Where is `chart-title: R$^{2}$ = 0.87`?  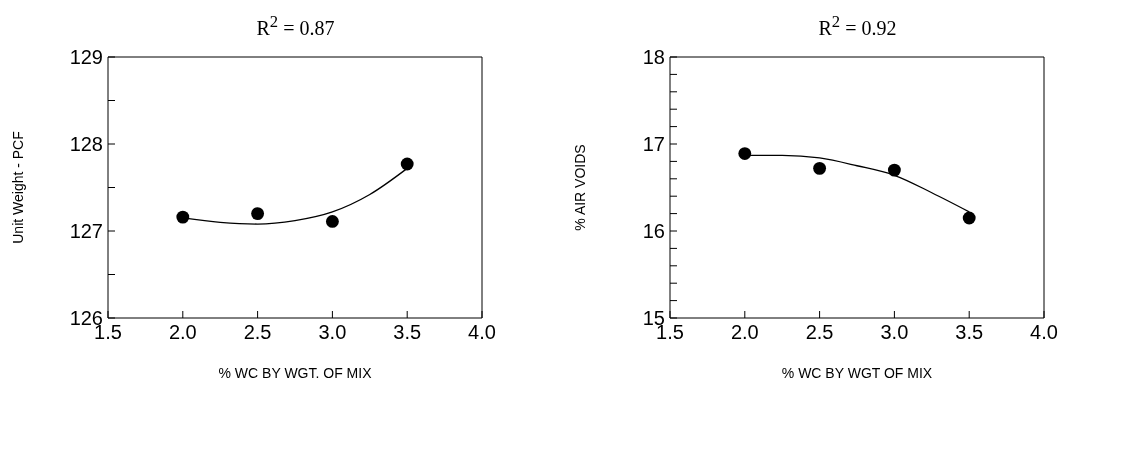 chart-title: R$^{2}$ = 0.87 is located at coordinates (295, 26).